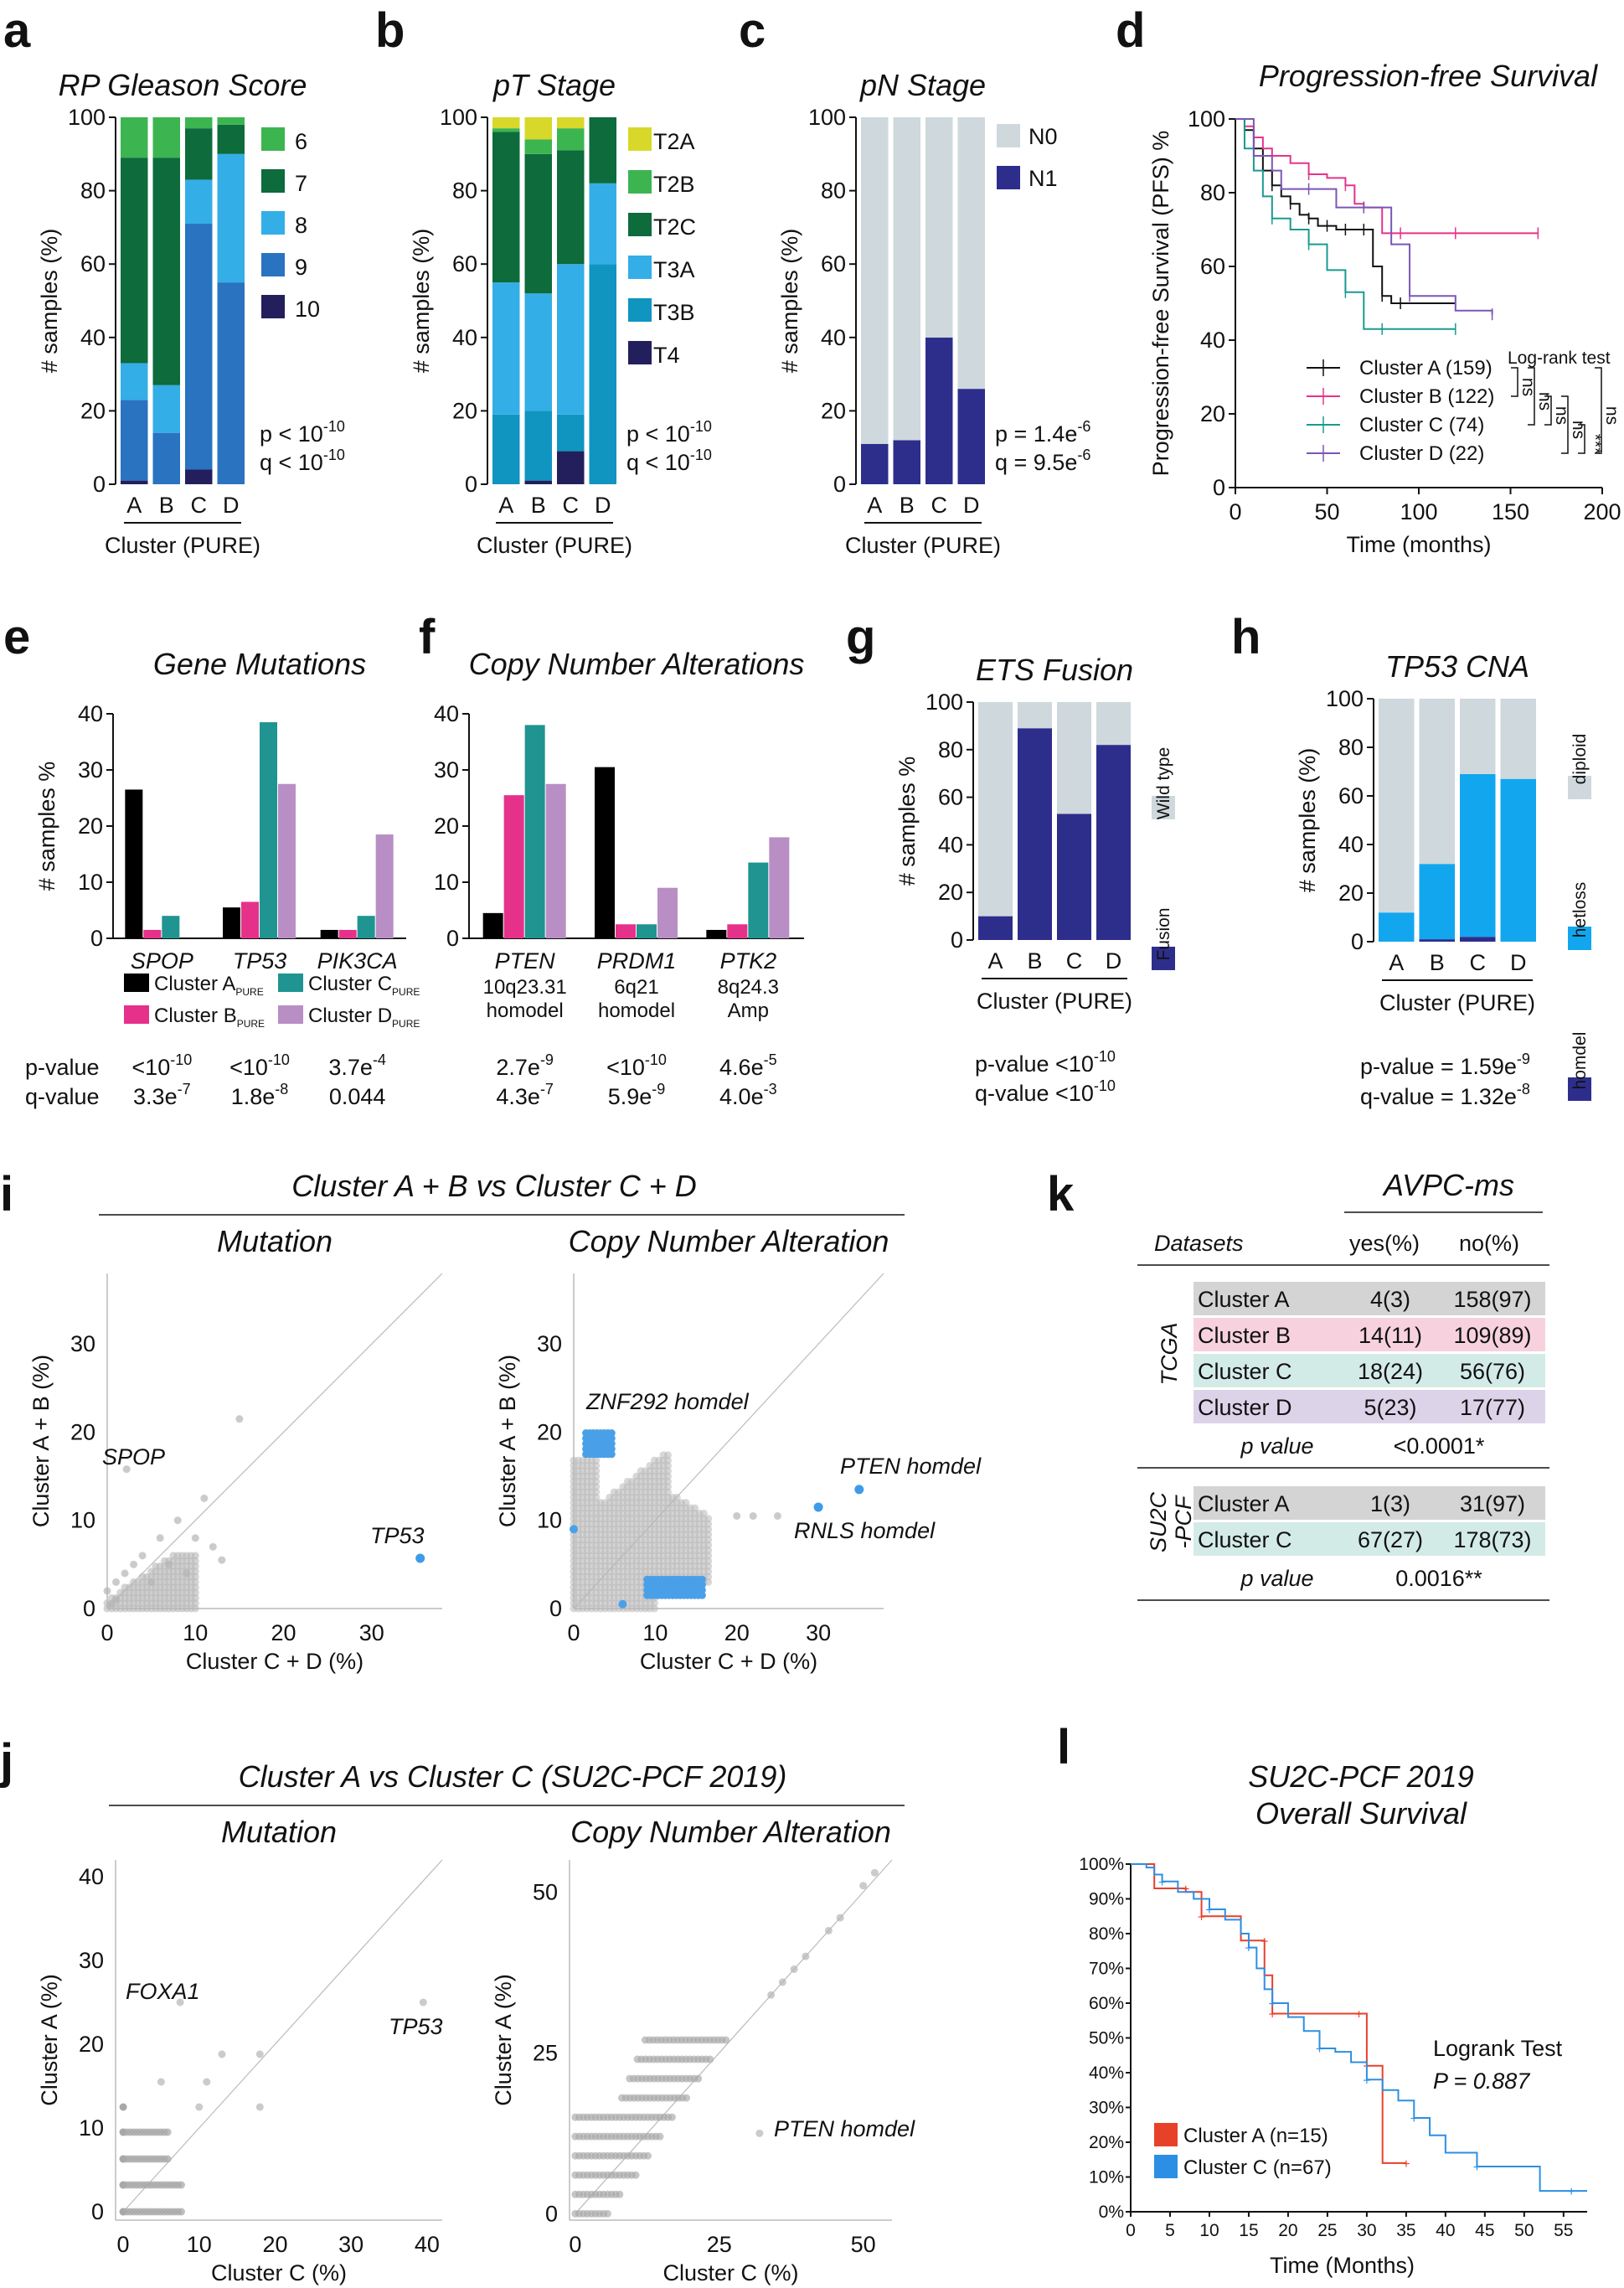  What do you see at coordinates (875, 280) in the screenshot?
I see `bar-segment-n0` at bounding box center [875, 280].